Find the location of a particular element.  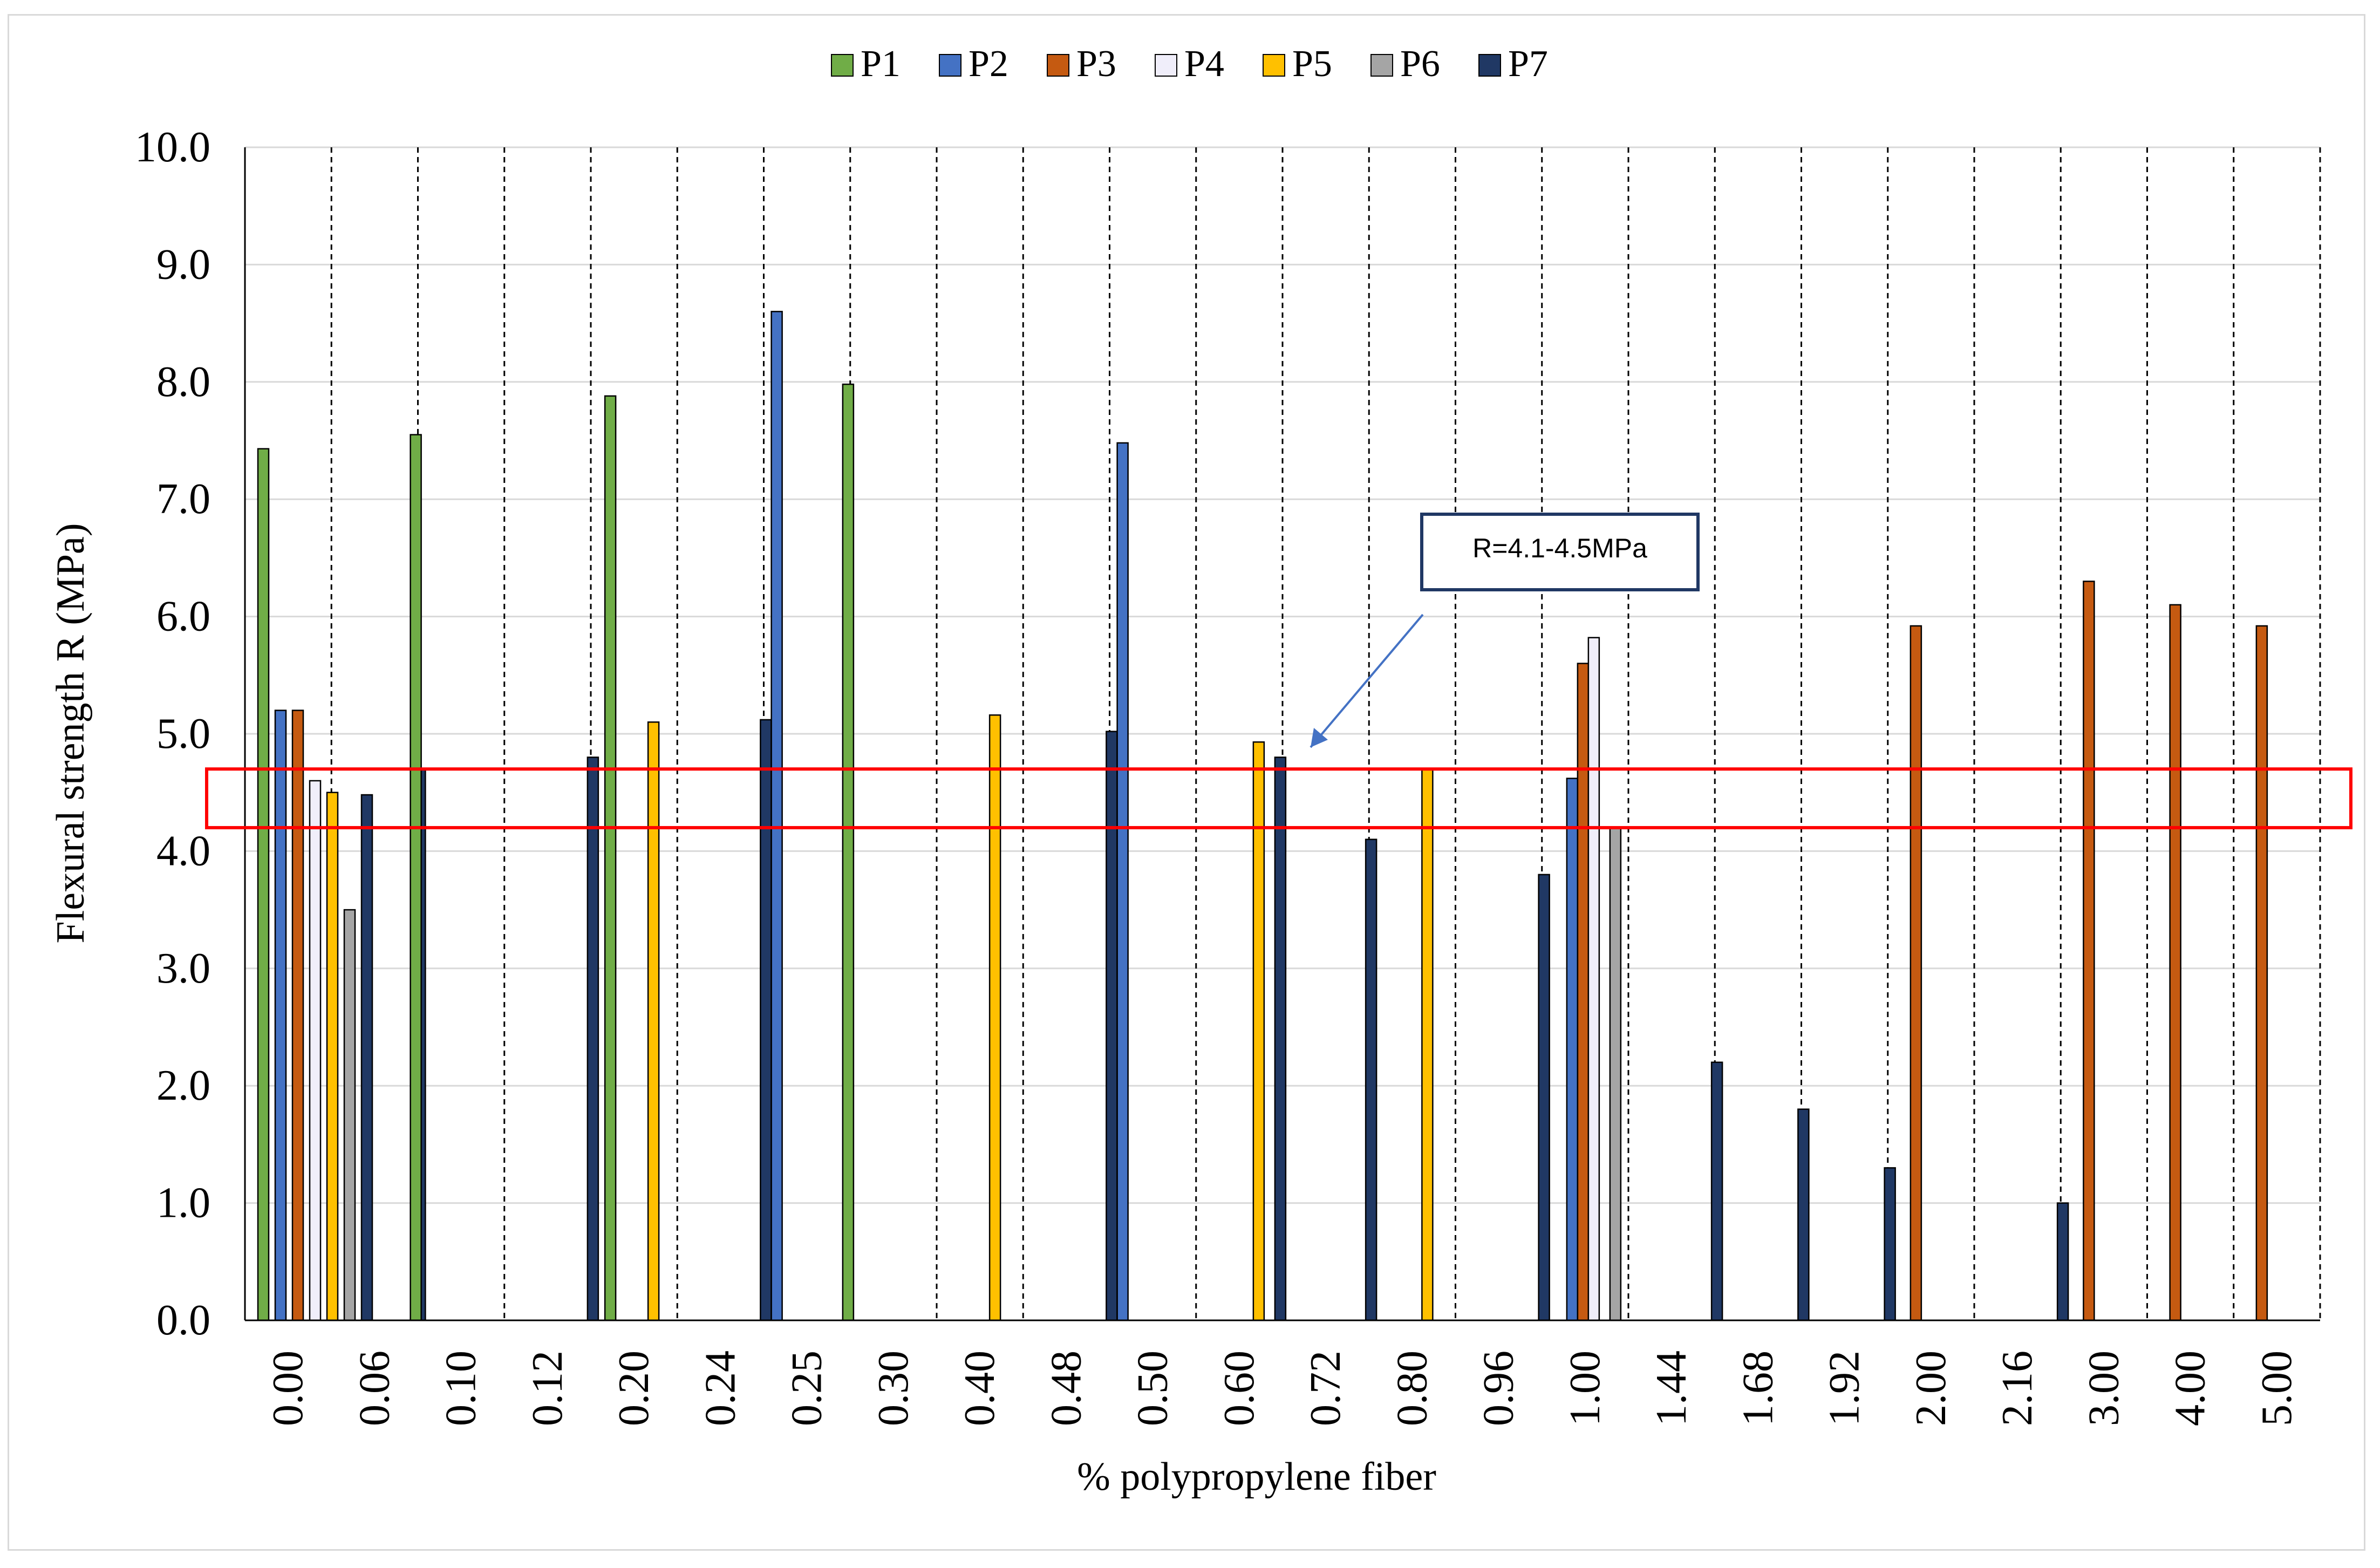

x-tick-label: 0.06 is located at coordinates (375, 1388).